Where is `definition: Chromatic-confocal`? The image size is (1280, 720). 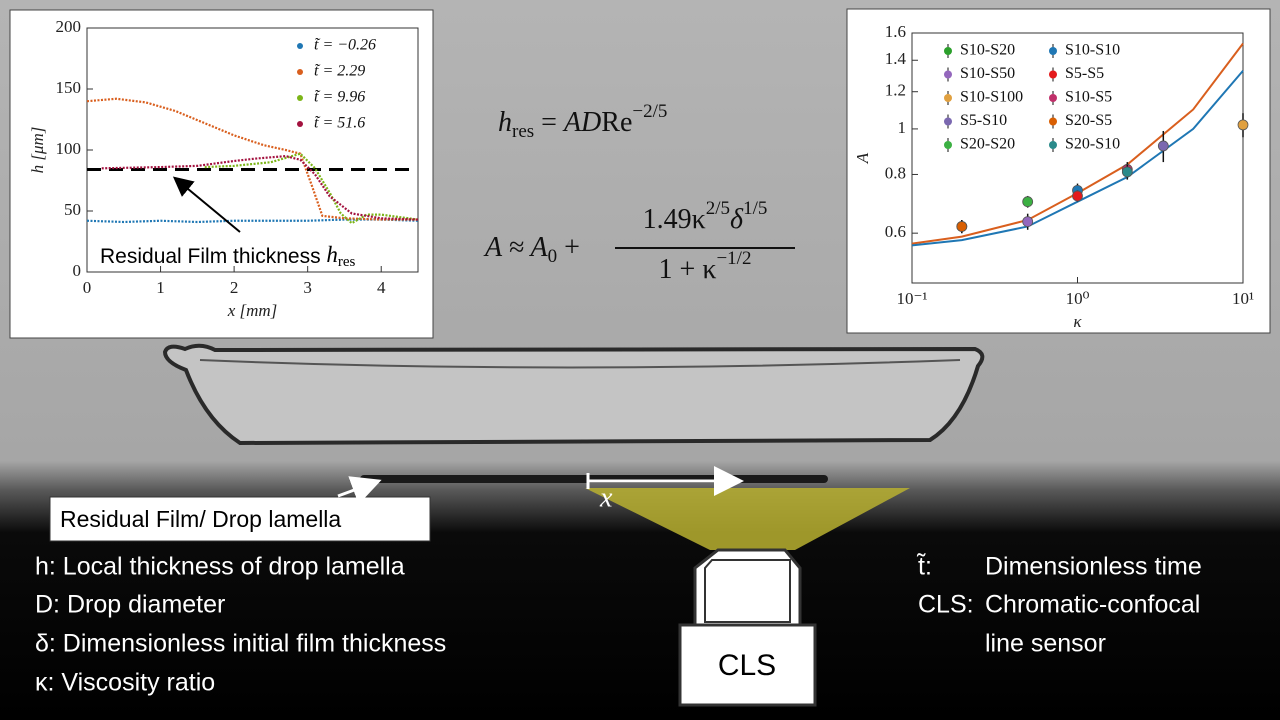
definition: Chromatic-confocal is located at coordinates (1092, 605).